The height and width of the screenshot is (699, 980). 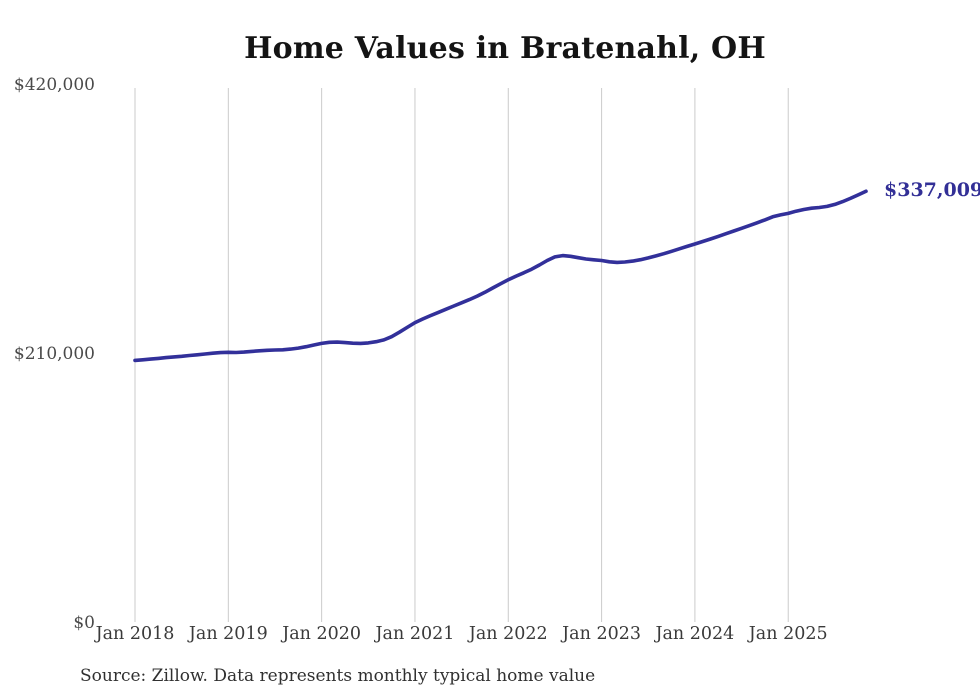 I want to click on x-axis-tick-label: Jan 2022, so click(x=508, y=634).